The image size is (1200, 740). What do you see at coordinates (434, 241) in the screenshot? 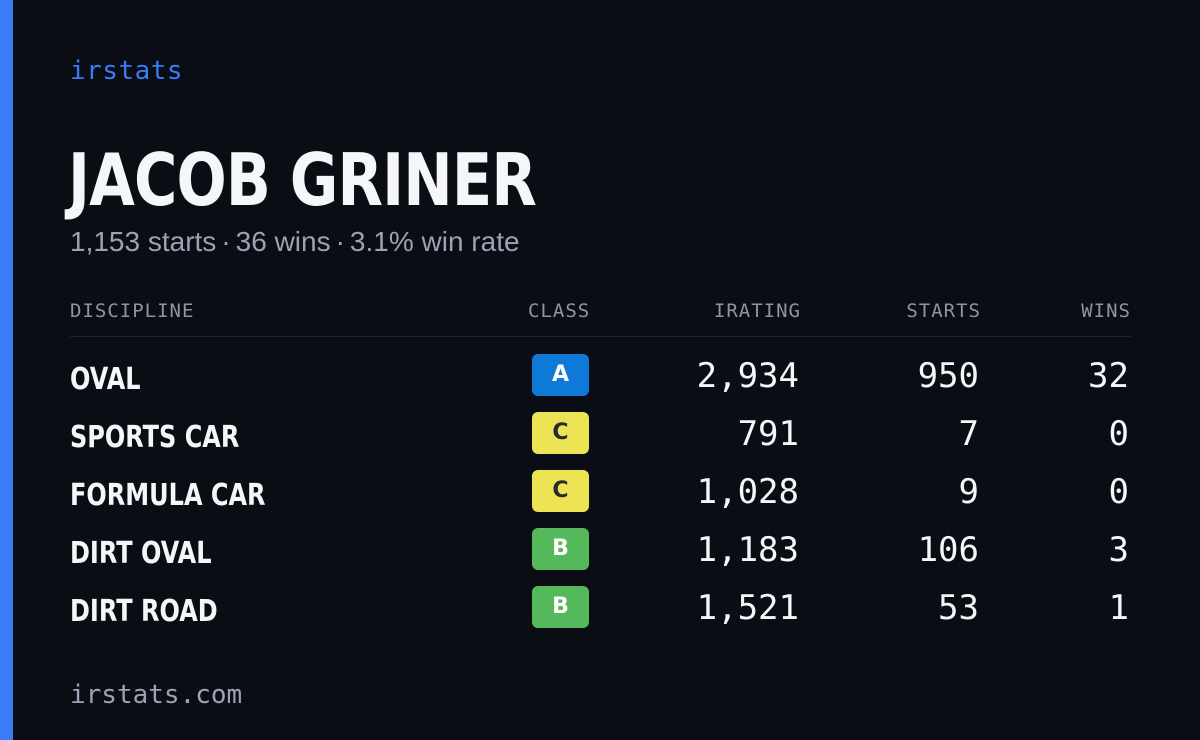
I see `summary-win-rate: 3.1% win rate` at bounding box center [434, 241].